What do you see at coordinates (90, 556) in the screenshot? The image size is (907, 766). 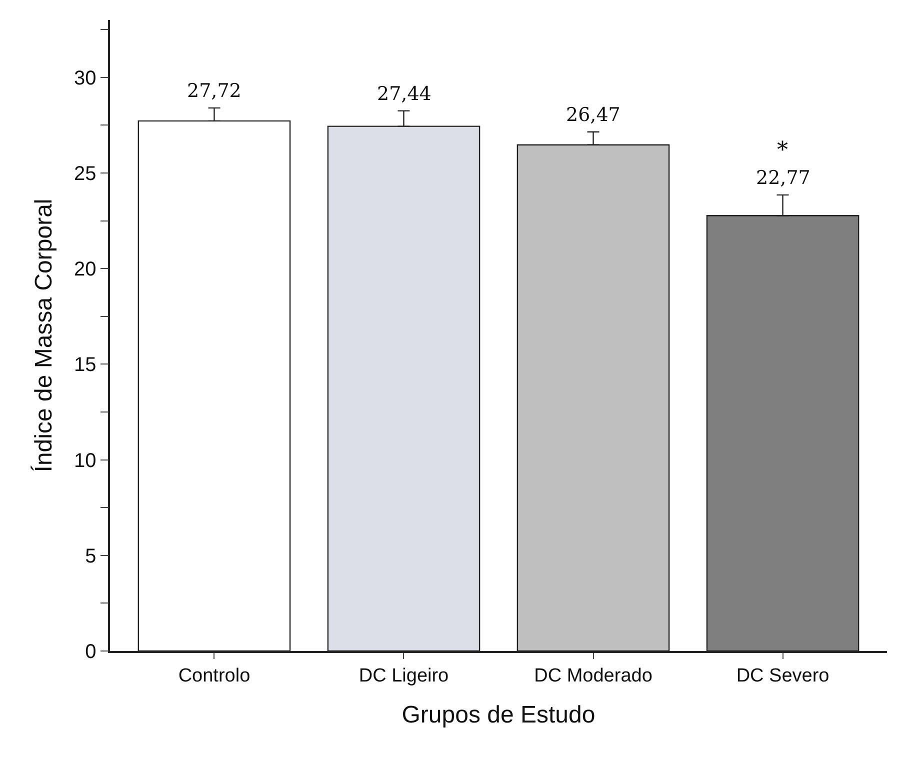 I see `y-tick-label: 5` at bounding box center [90, 556].